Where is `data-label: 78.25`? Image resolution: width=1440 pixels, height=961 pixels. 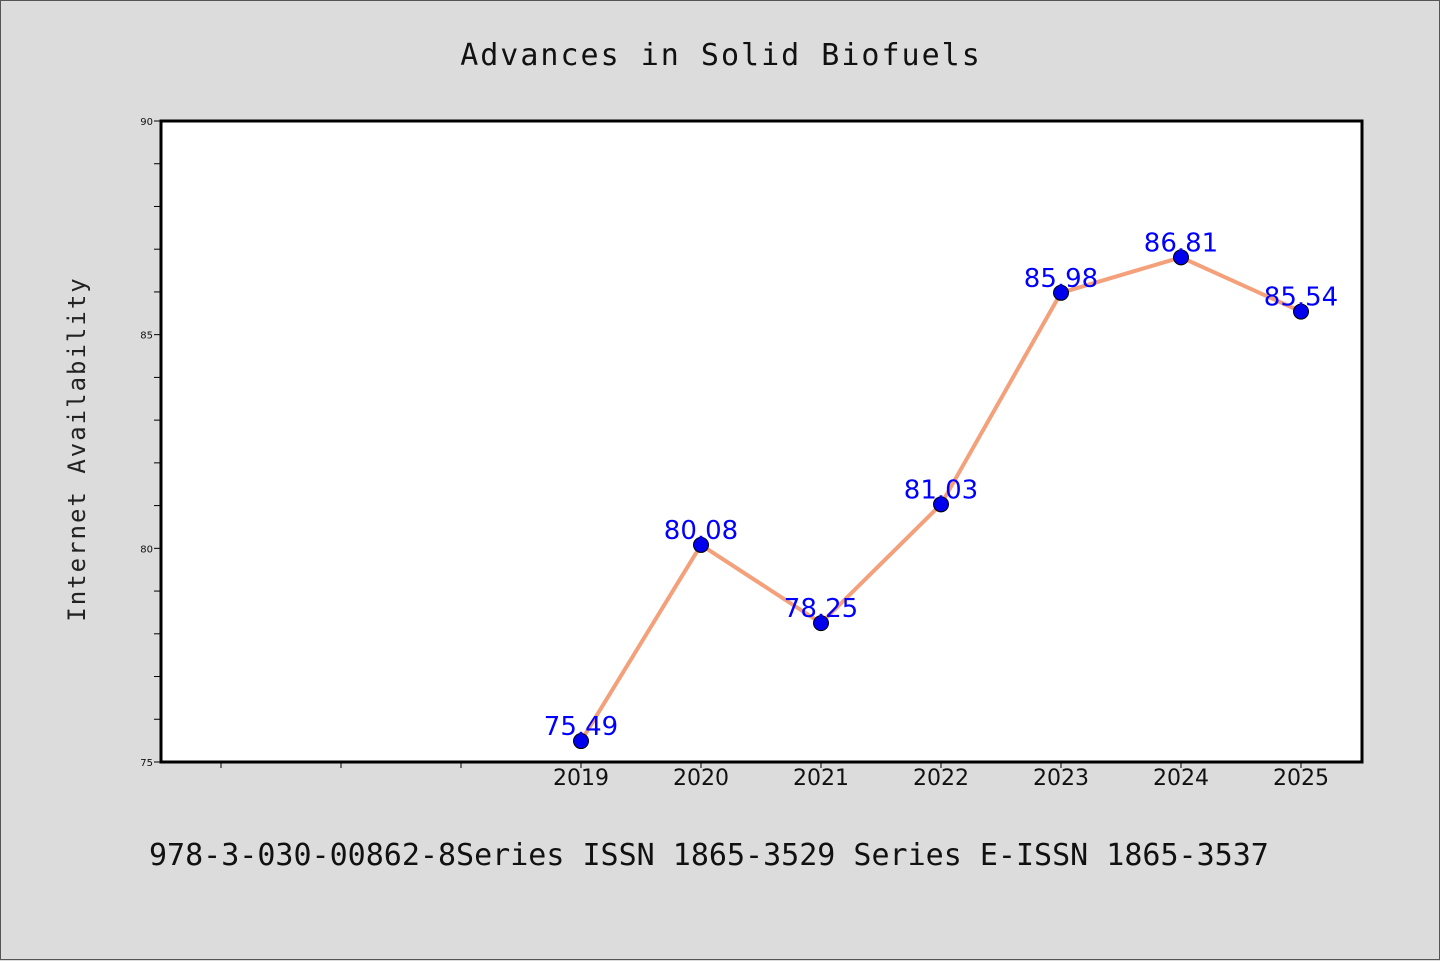 data-label: 78.25 is located at coordinates (821, 609).